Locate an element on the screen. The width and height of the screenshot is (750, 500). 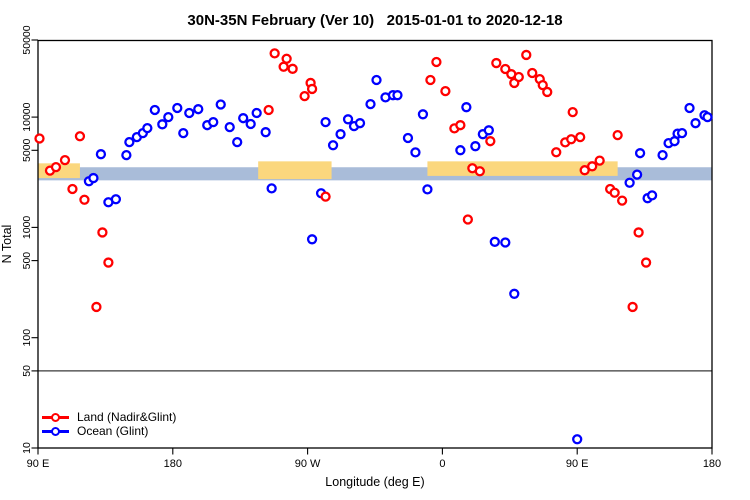
land-season-band is located at coordinates (295, 170).